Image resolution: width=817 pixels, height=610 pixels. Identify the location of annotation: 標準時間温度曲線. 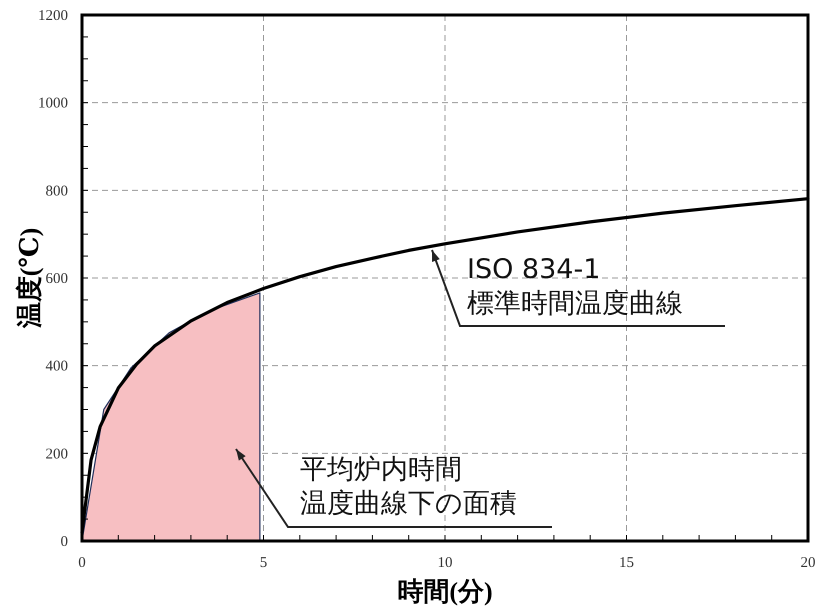
(575, 303).